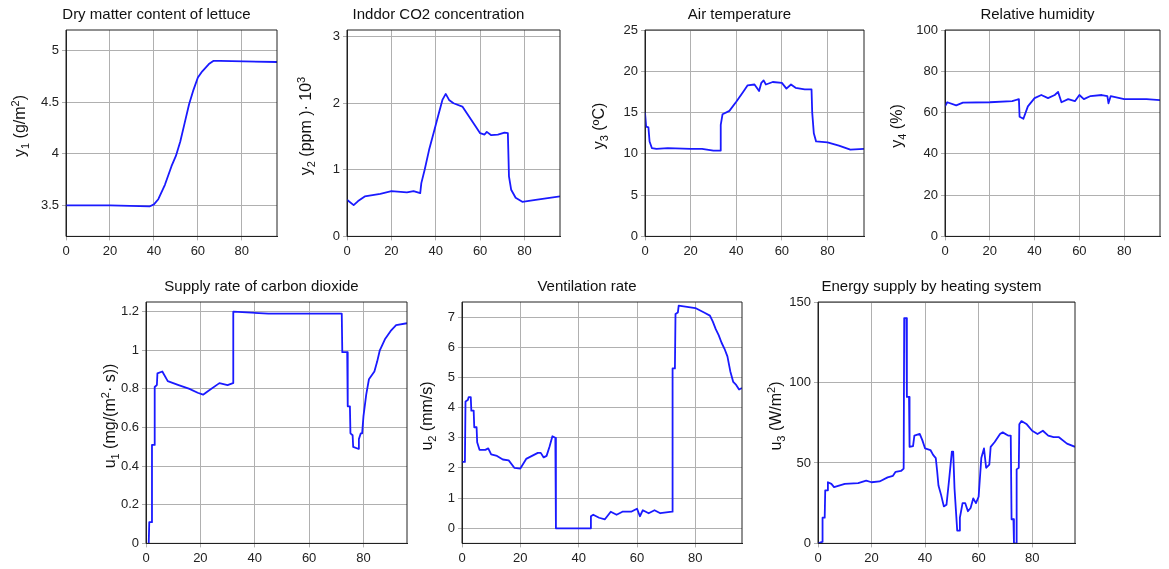 This screenshot has height=569, width=1169. Describe the element at coordinates (930, 70) in the screenshot. I see `y-tick-label: 80` at that location.